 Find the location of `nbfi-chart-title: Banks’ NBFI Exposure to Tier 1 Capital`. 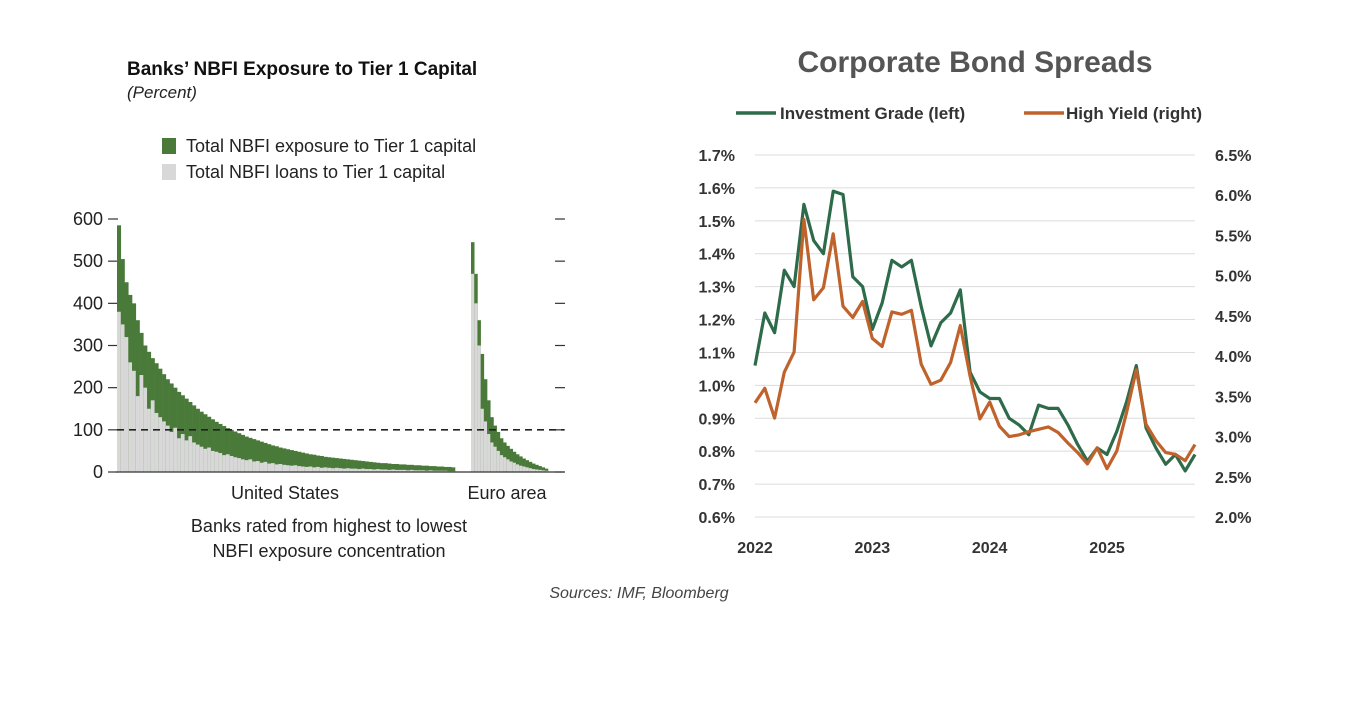

nbfi-chart-title: Banks’ NBFI Exposure to Tier 1 Capital is located at coordinates (302, 69).